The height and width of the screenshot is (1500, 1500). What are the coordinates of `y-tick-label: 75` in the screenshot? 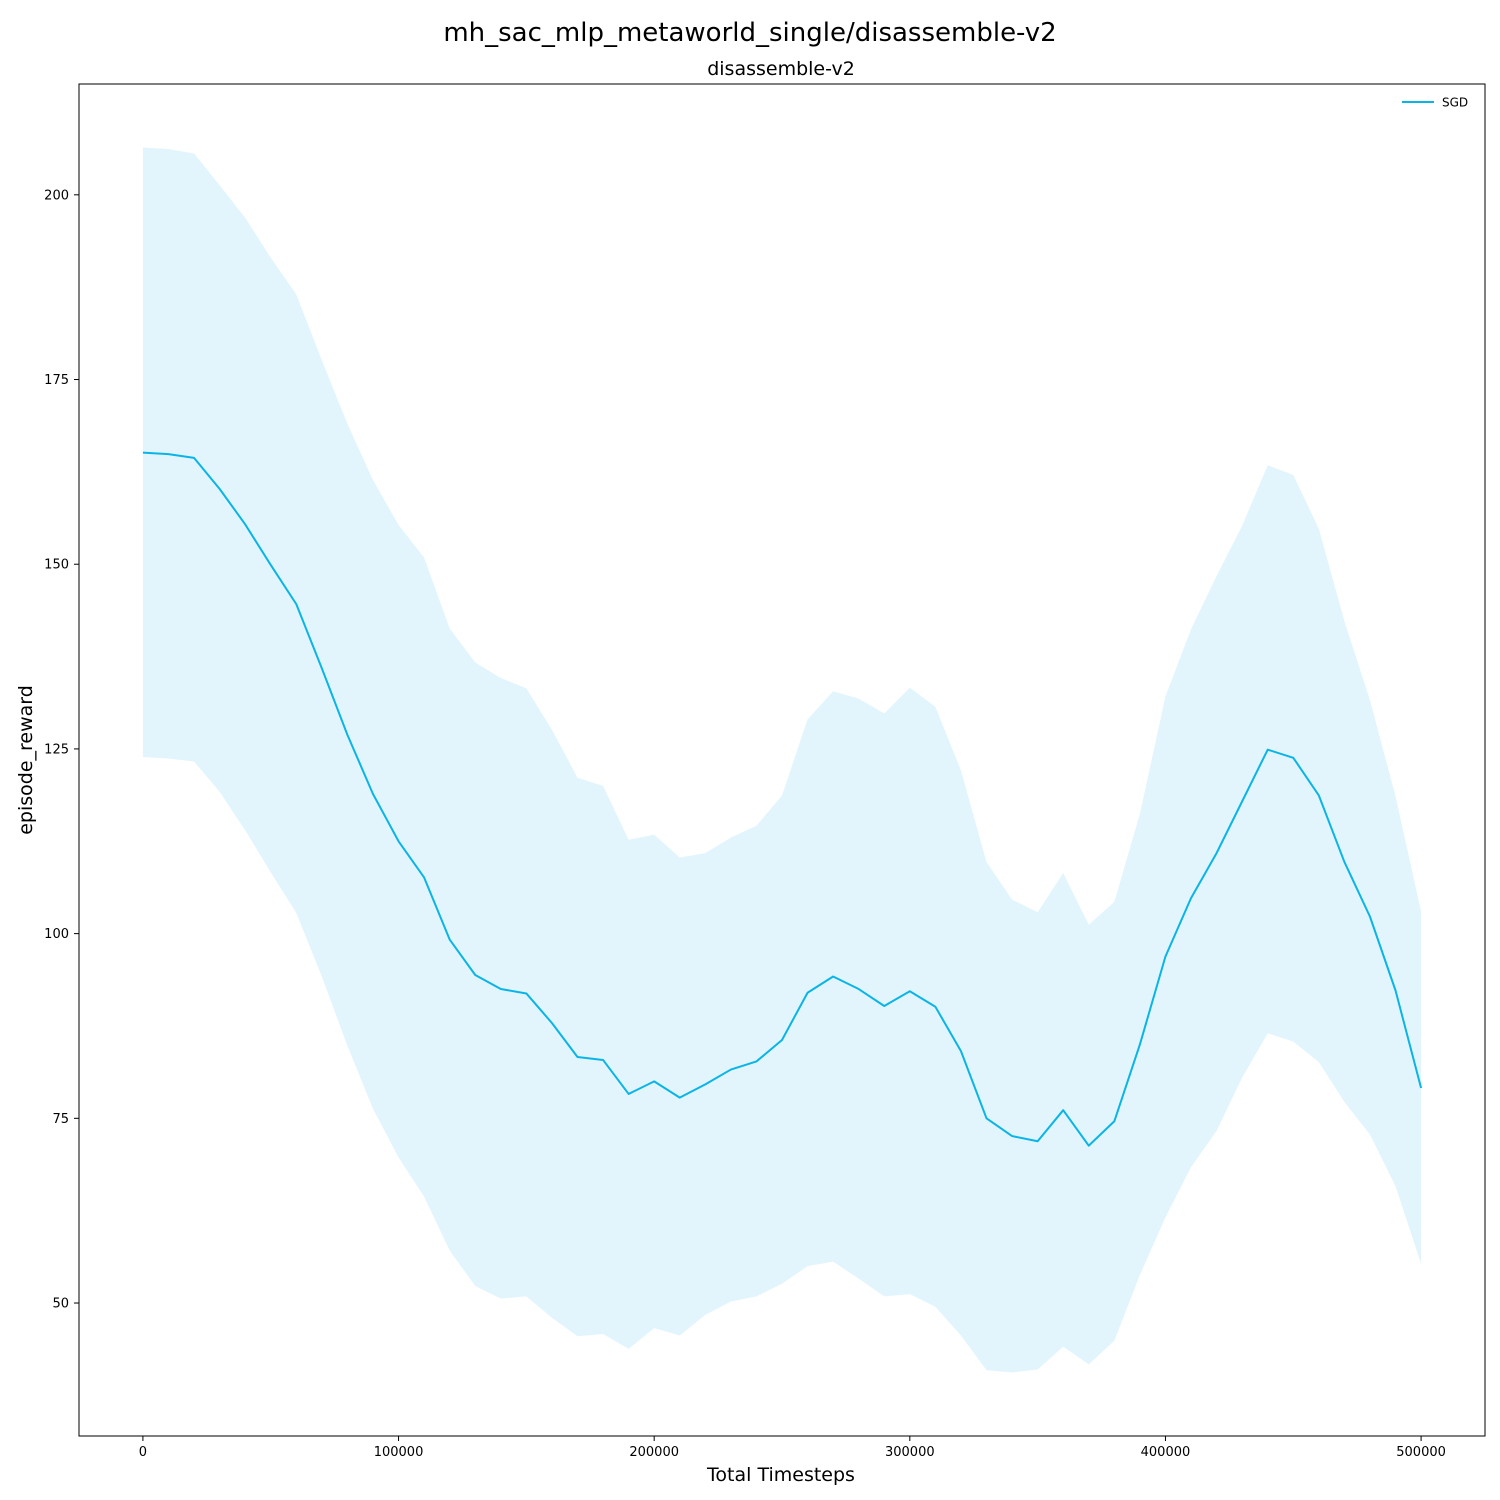 It's located at (60, 1119).